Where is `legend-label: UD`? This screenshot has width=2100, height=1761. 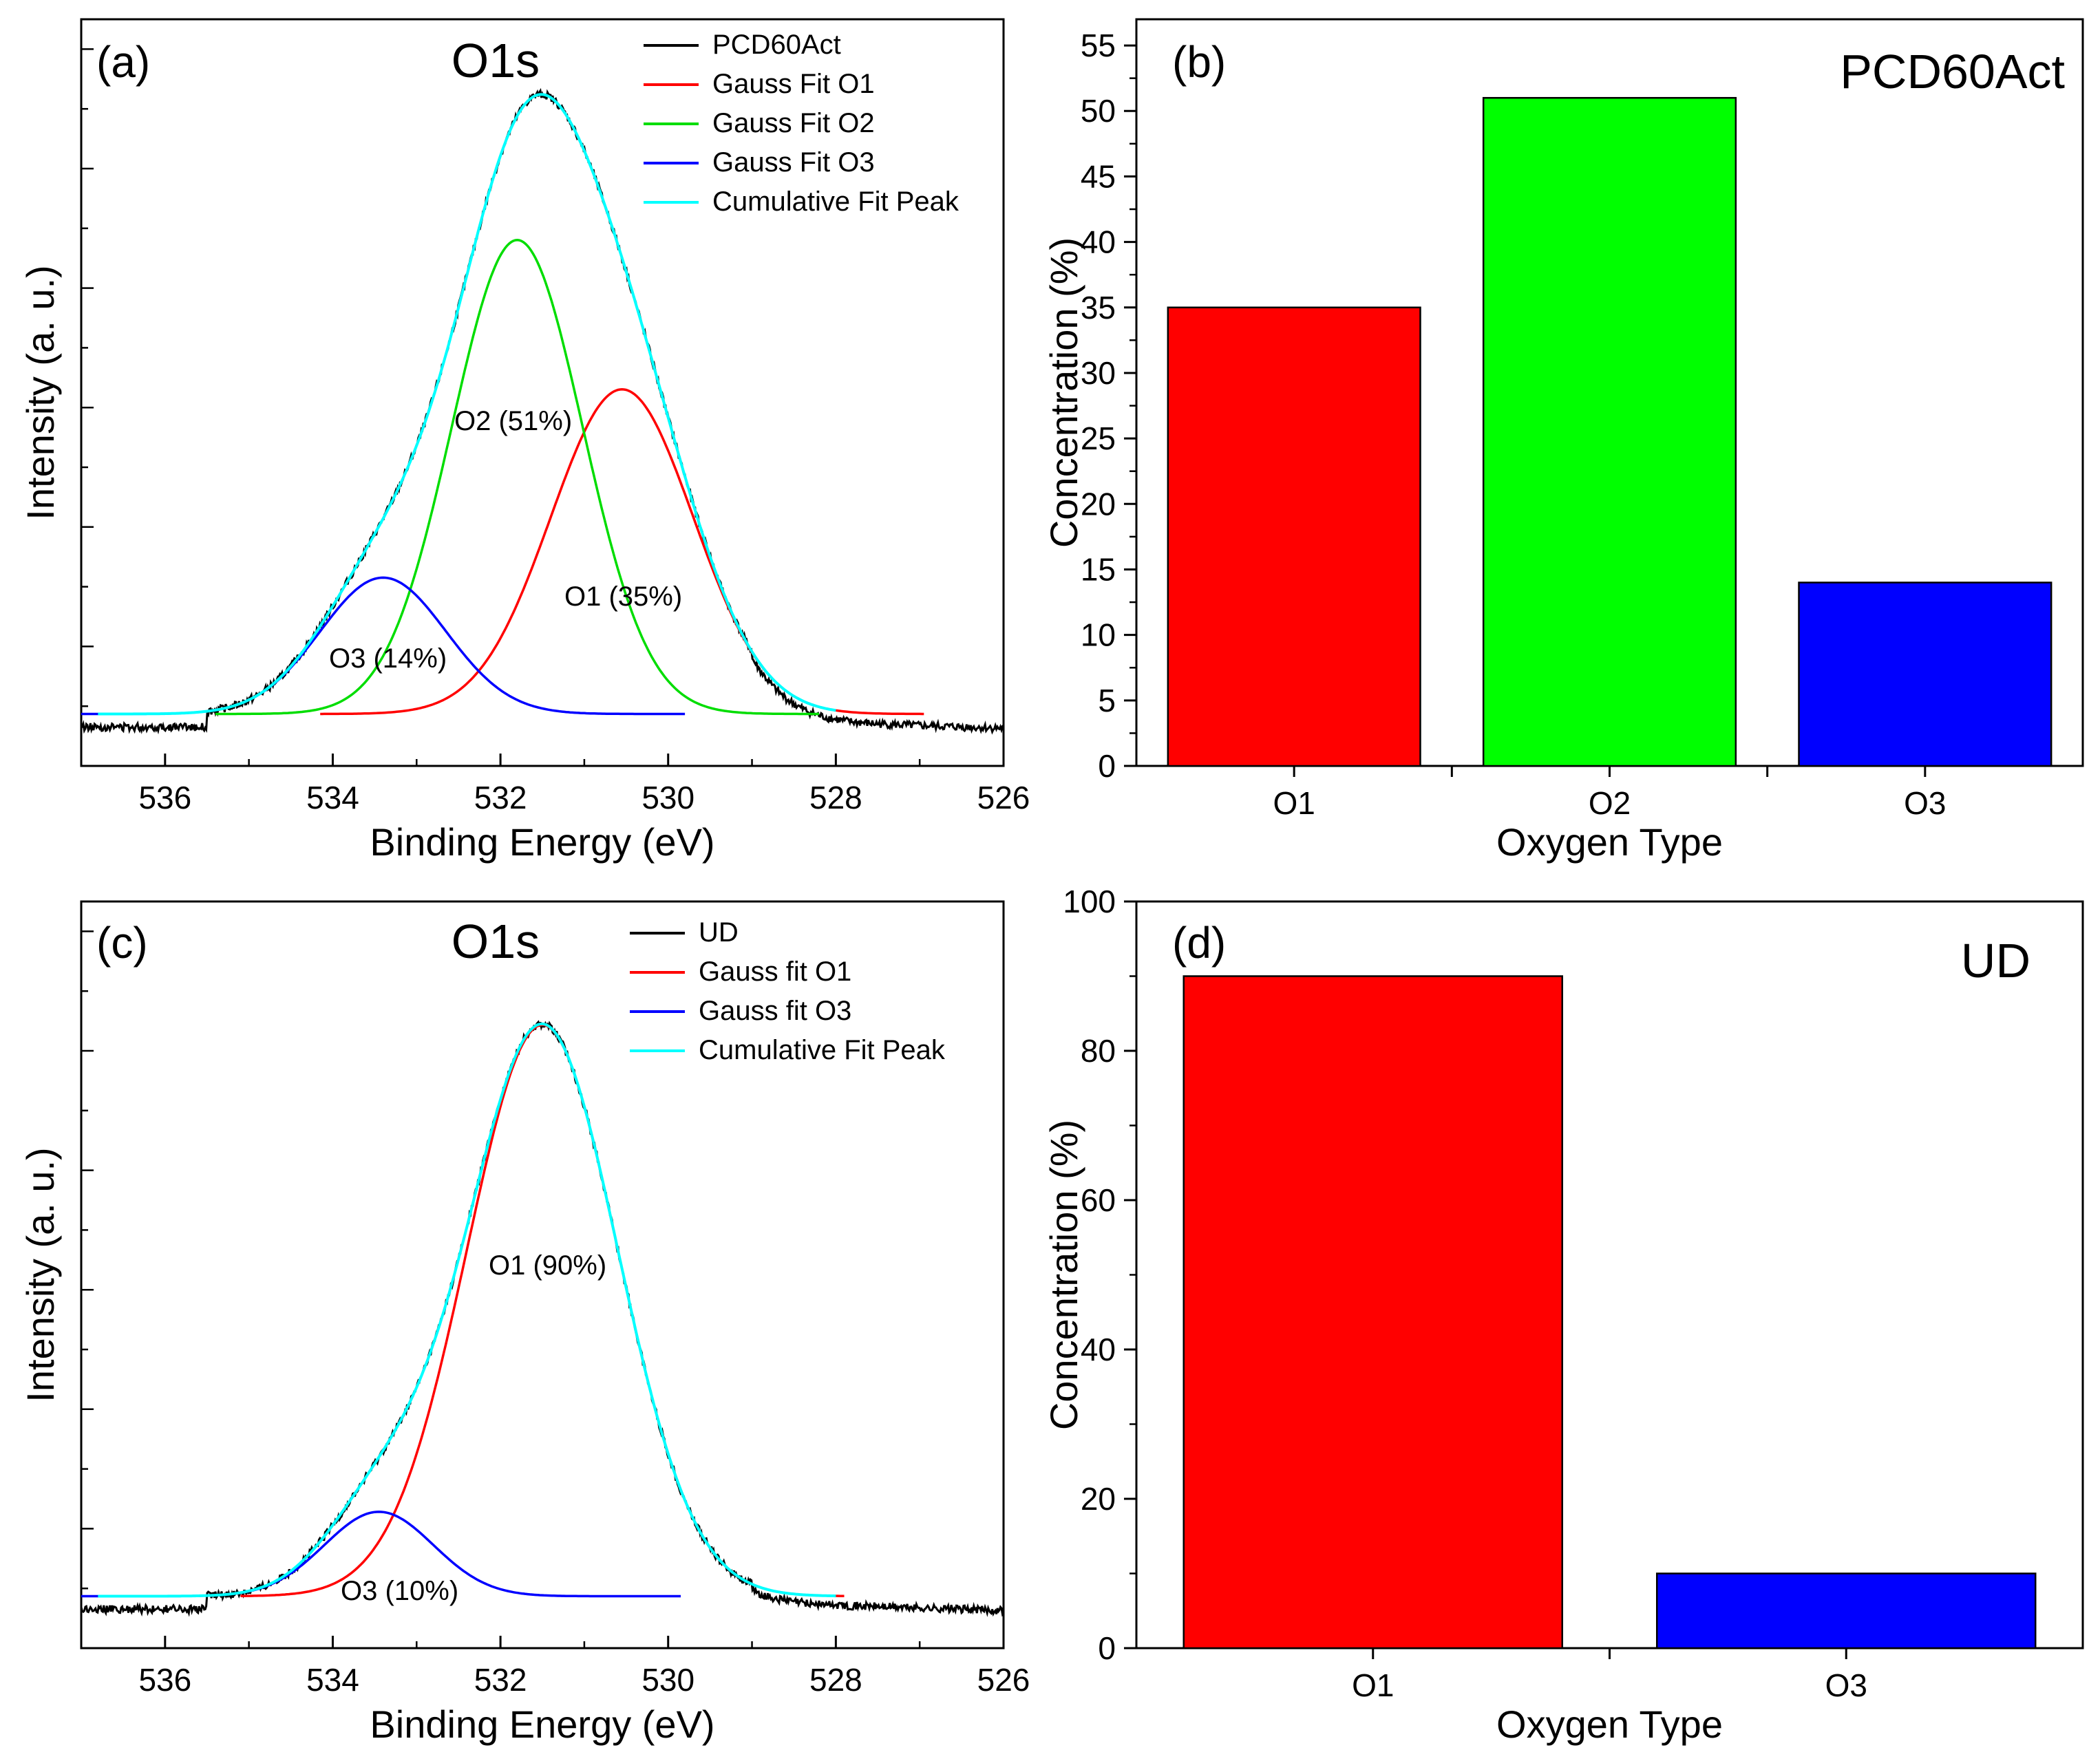 legend-label: UD is located at coordinates (719, 932).